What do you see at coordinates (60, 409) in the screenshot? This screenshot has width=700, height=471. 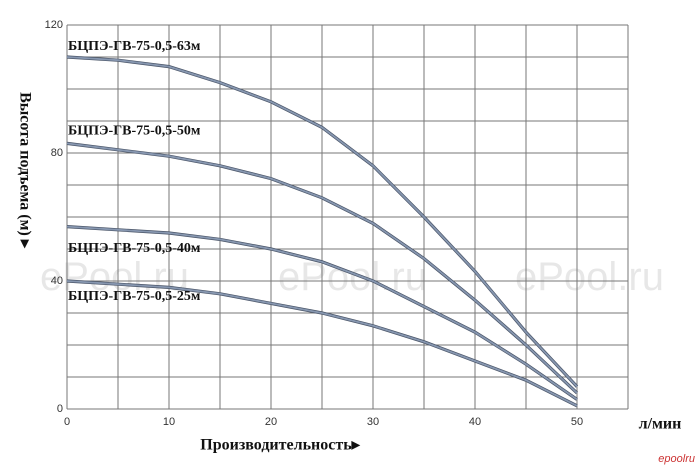 I see `y-tick-label: 0` at bounding box center [60, 409].